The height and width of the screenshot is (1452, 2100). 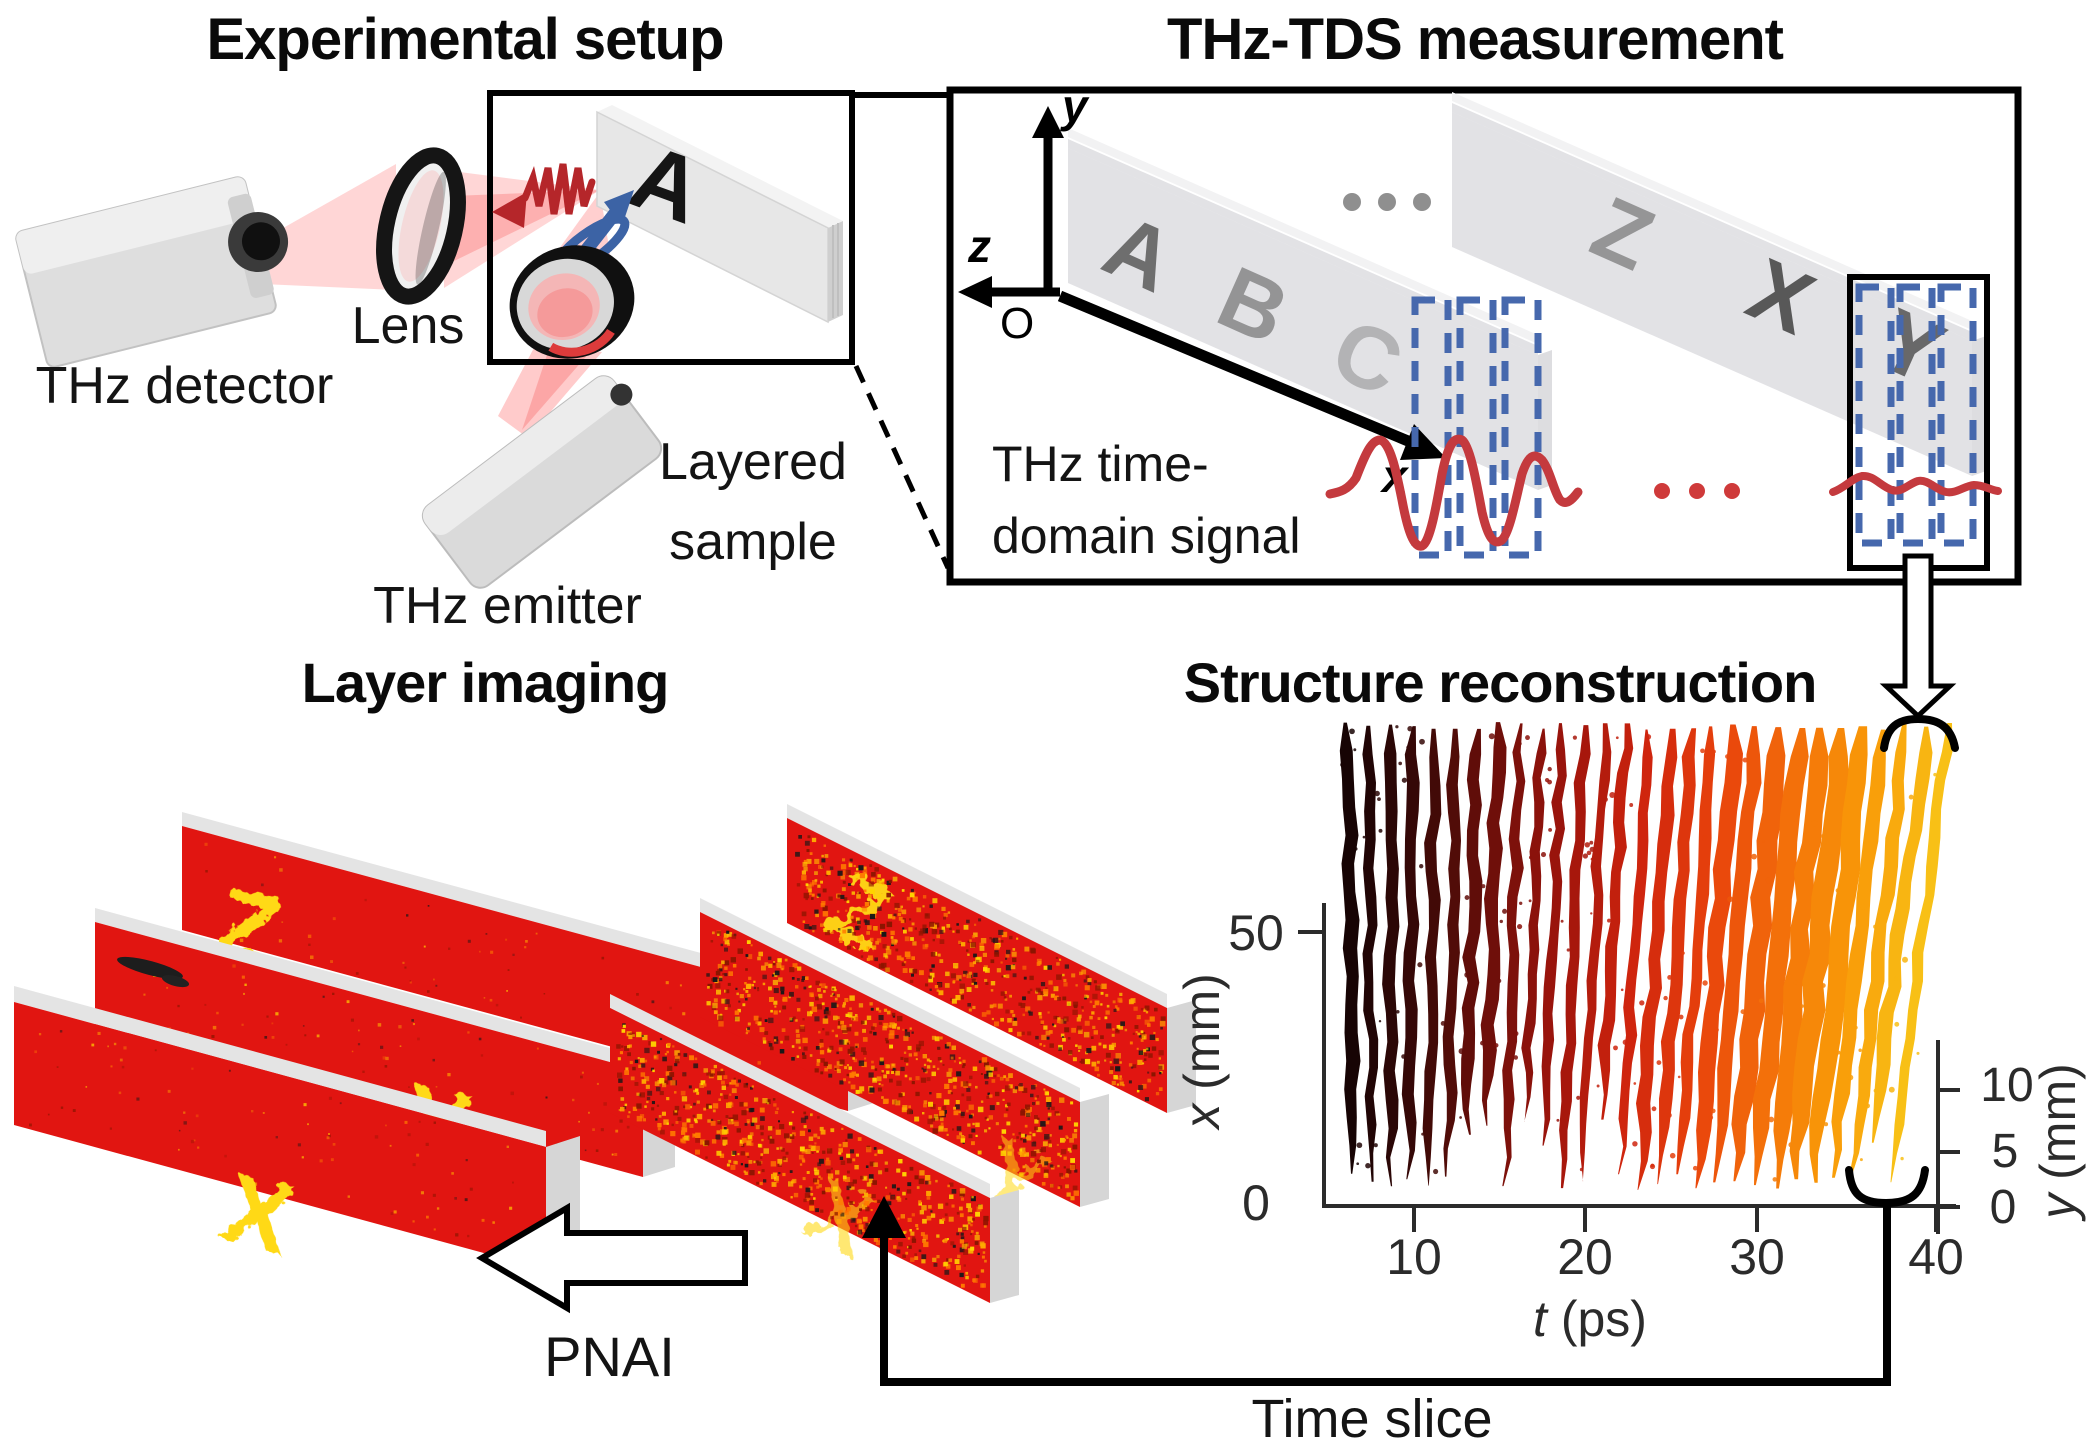 I want to click on slab2-front-face, so click(x=1712, y=294).